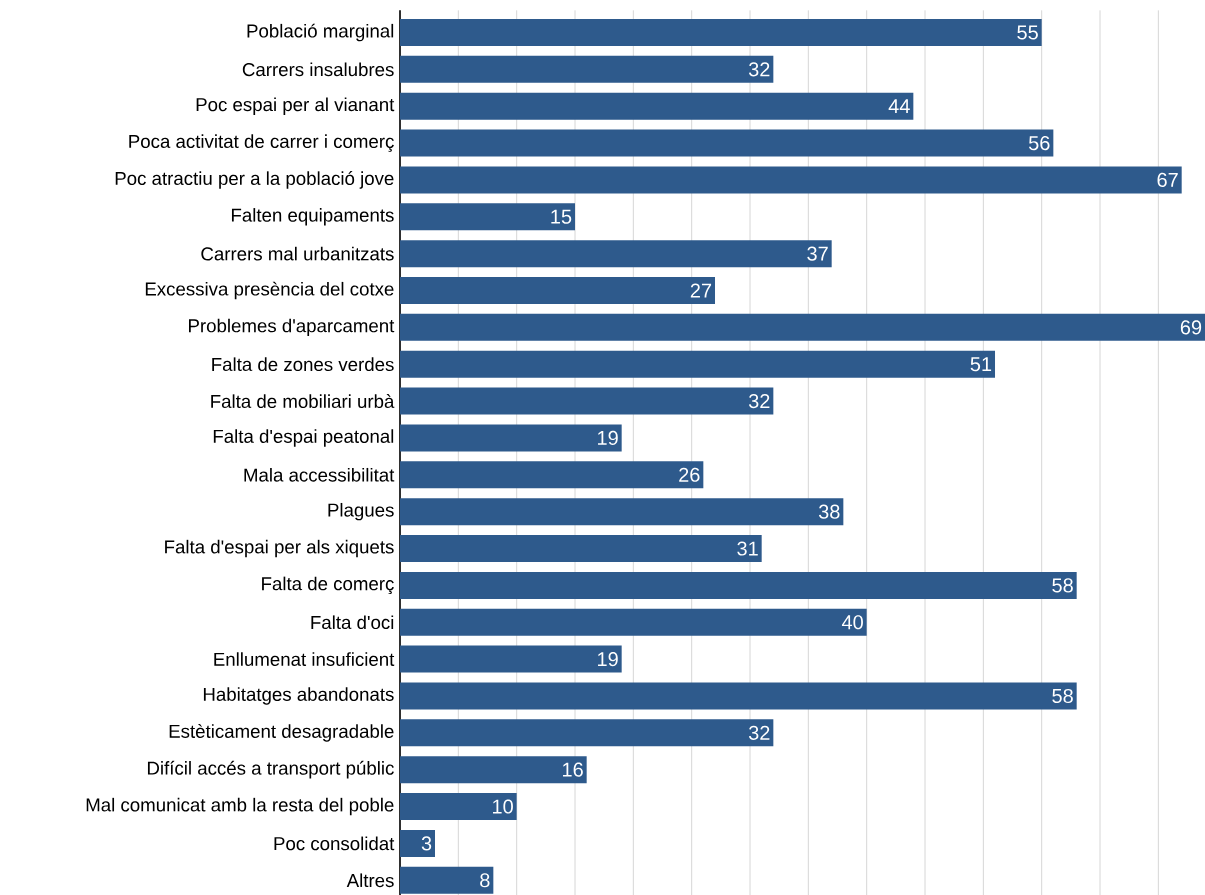 This screenshot has width=1205, height=895. Describe the element at coordinates (254, 180) in the screenshot. I see `y-tick-label: Poc atractiu per a la població jove` at that location.